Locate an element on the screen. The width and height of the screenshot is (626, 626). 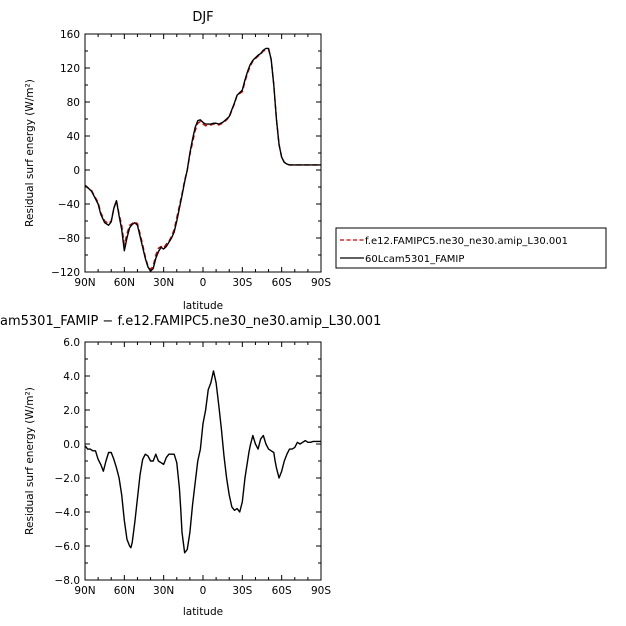
bottom-chart-series is located at coordinates (202, 462).